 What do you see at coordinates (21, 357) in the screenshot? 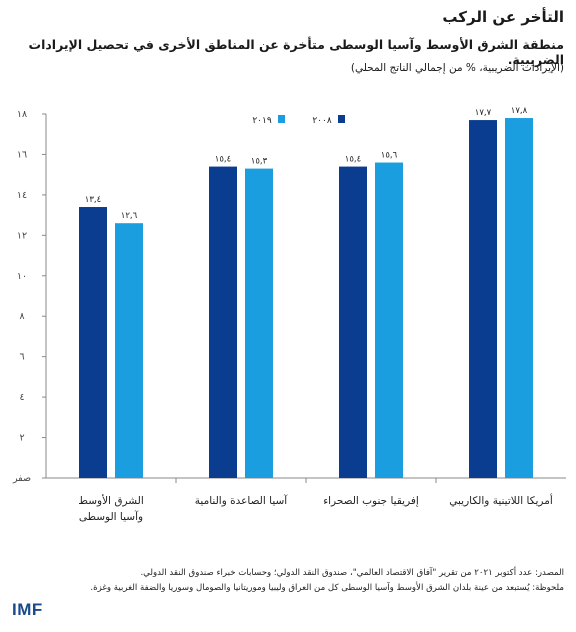
I see `y-tick-label: ٦` at bounding box center [21, 357].